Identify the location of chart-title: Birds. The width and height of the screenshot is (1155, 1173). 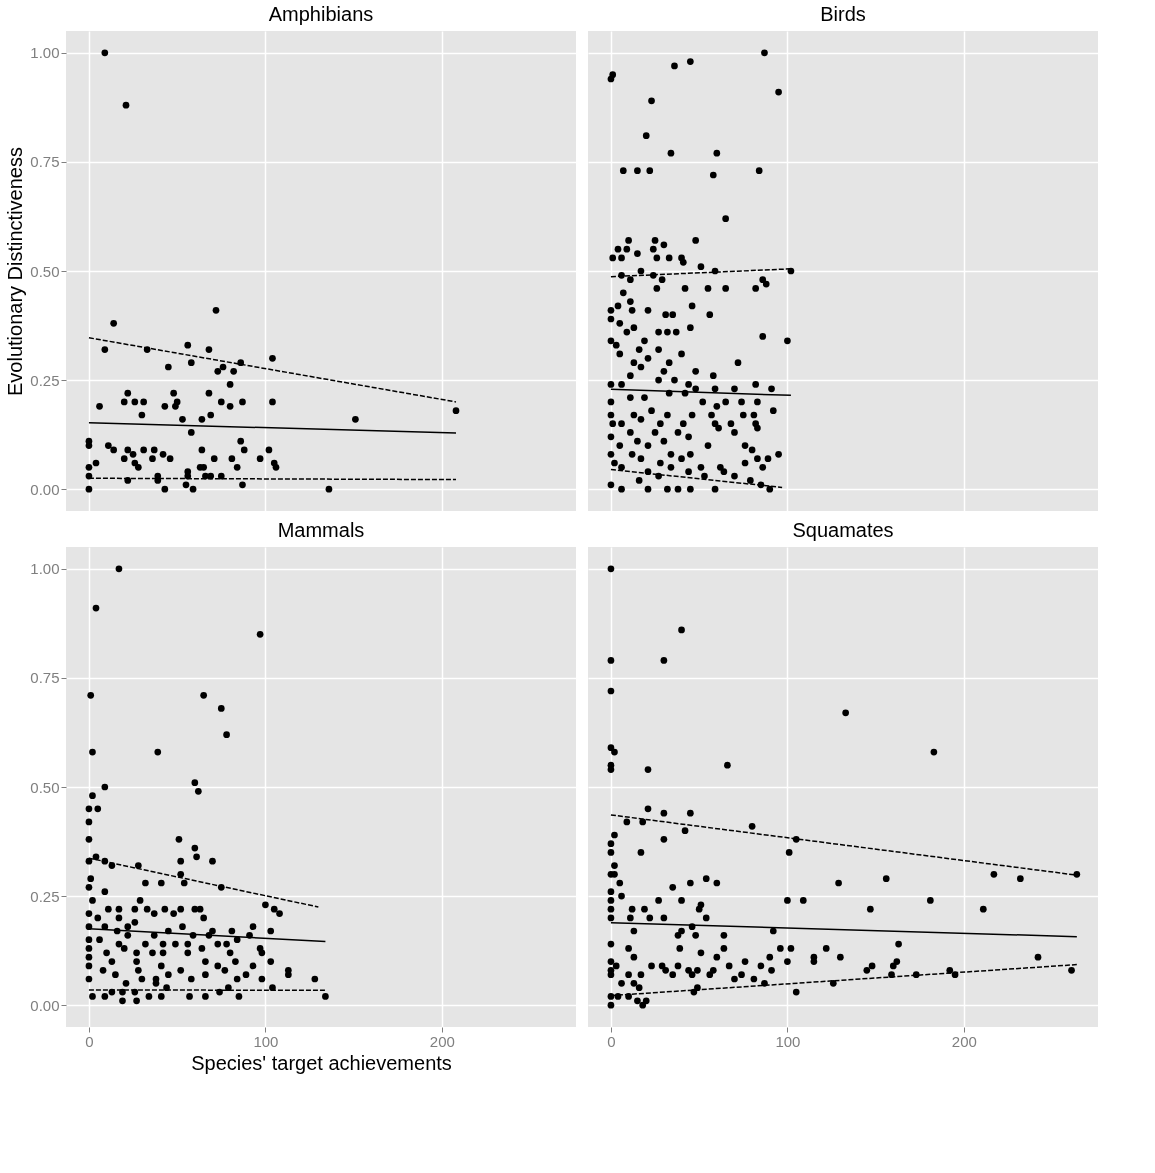
(843, 14).